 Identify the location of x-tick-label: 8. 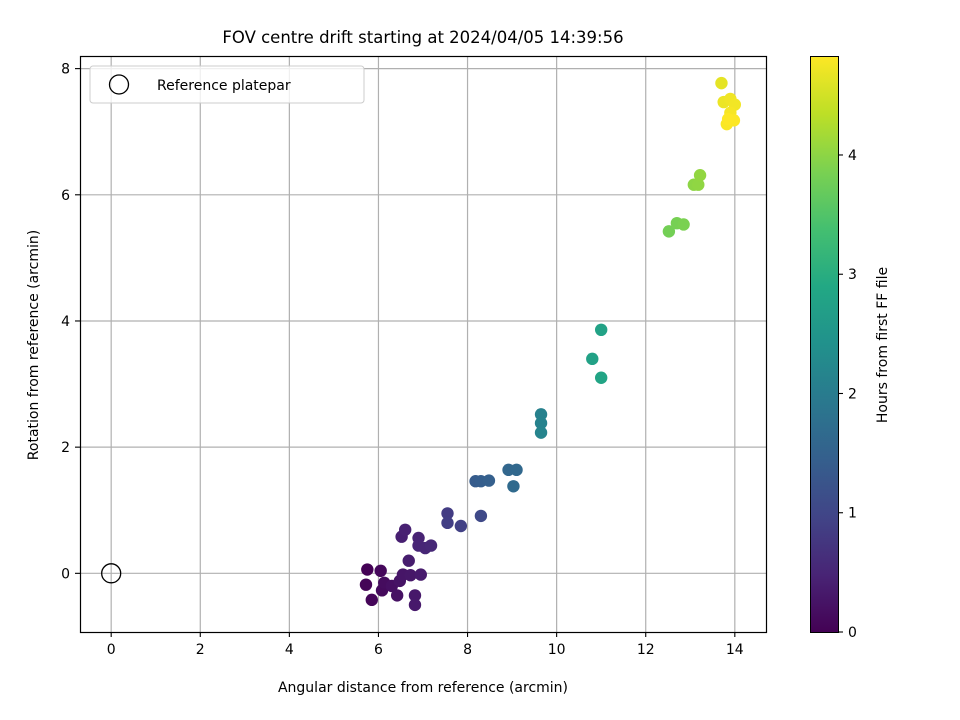
(467, 650).